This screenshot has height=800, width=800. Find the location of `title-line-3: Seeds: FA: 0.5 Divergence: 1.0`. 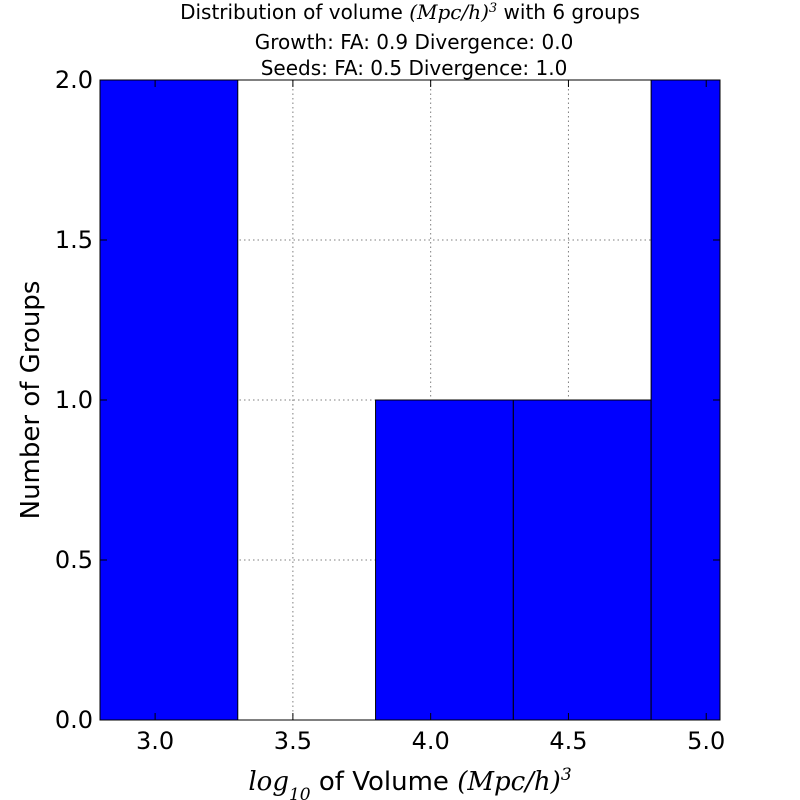

title-line-3: Seeds: FA: 0.5 Divergence: 1.0 is located at coordinates (414, 68).